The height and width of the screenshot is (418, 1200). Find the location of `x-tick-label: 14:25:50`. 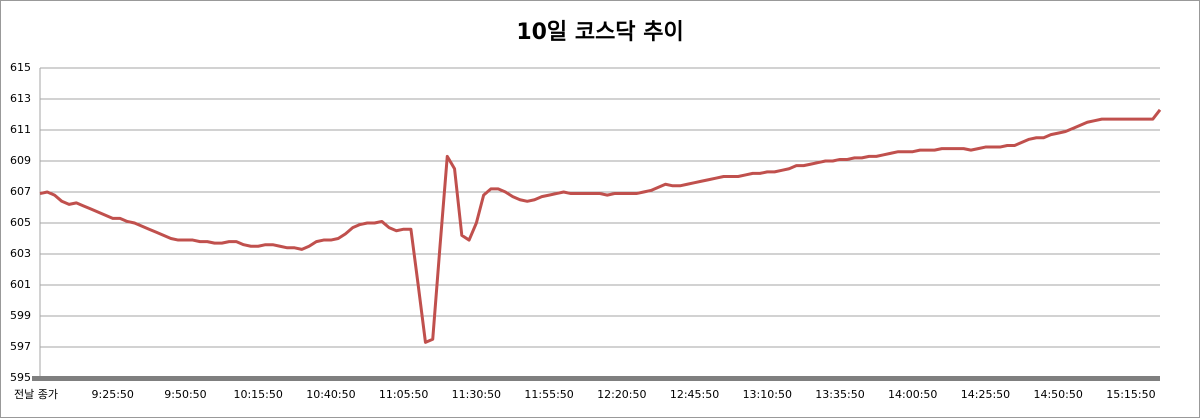

x-tick-label: 14:25:50 is located at coordinates (985, 394).